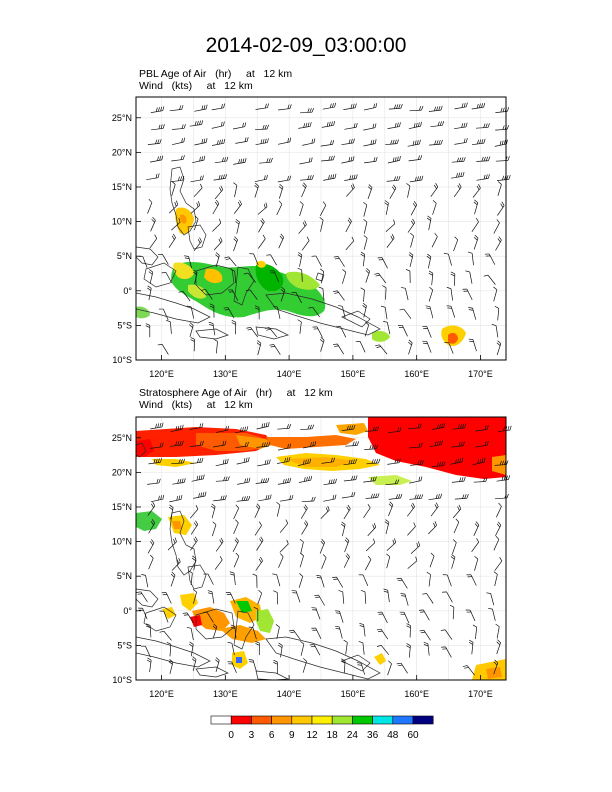 The width and height of the screenshot is (612, 792). Describe the element at coordinates (393, 735) in the screenshot. I see `colorbar-label: 48` at that location.